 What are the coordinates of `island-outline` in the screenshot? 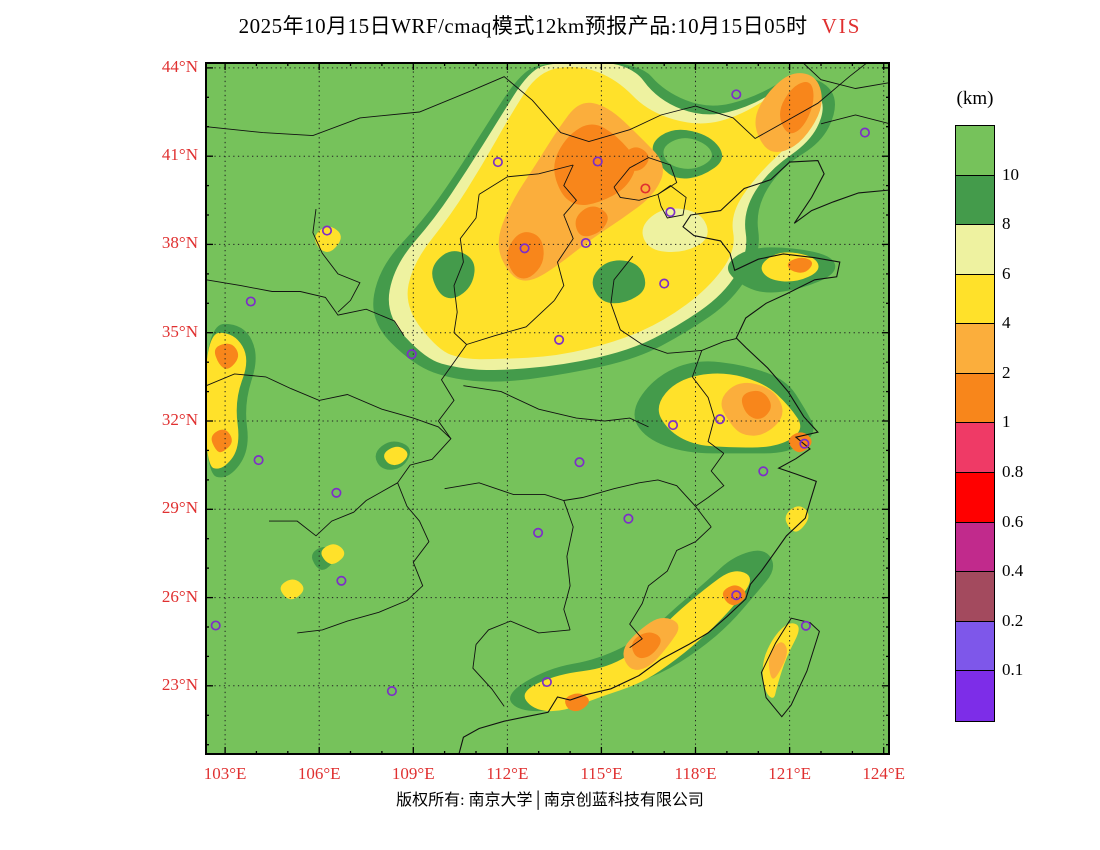 It's located at (790, 667).